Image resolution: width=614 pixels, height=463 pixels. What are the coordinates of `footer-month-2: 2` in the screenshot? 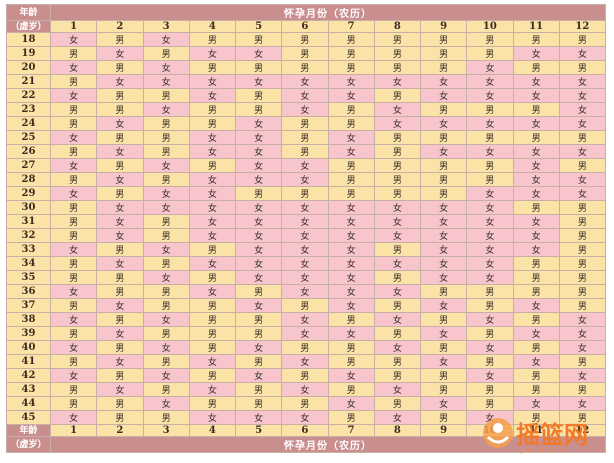 It's located at (120, 430).